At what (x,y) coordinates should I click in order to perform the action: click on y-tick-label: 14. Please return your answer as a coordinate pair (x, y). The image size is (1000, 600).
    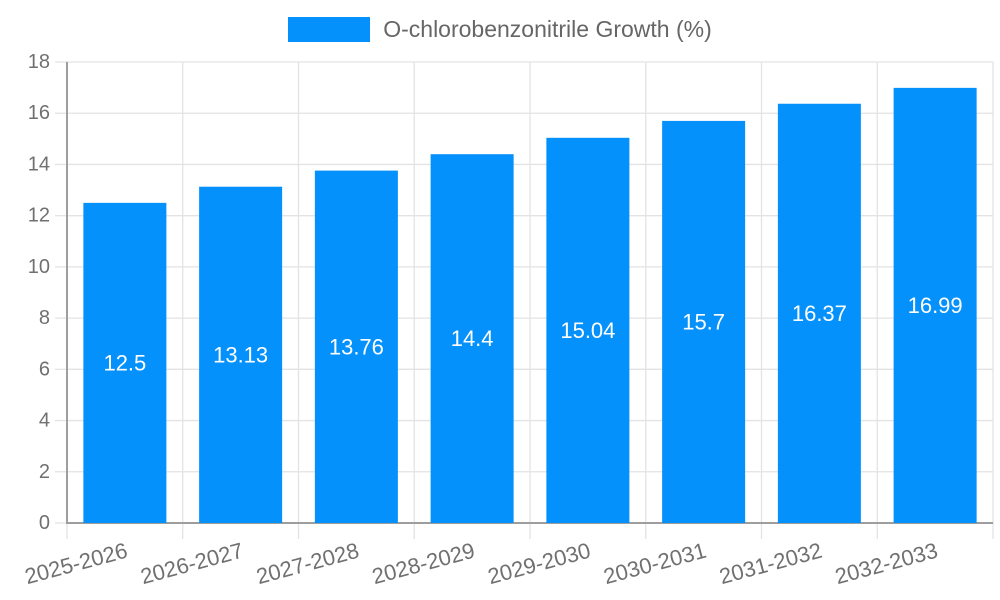
    Looking at the image, I should click on (39, 164).